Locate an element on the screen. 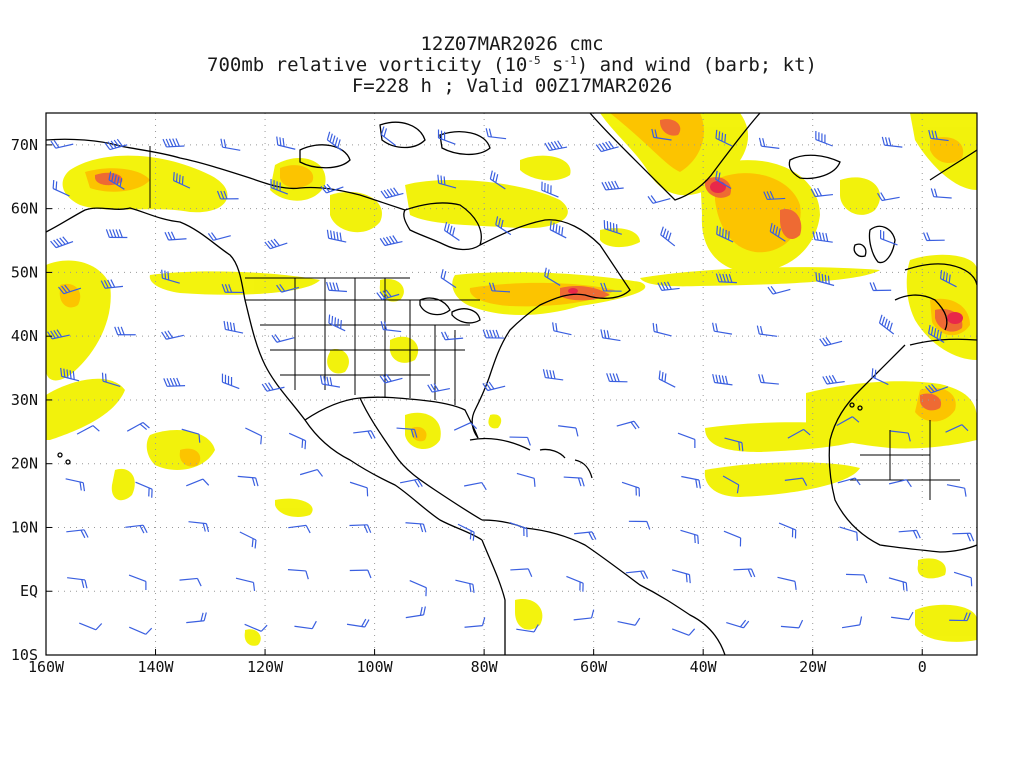  x-tick-label: 120W is located at coordinates (265, 667).